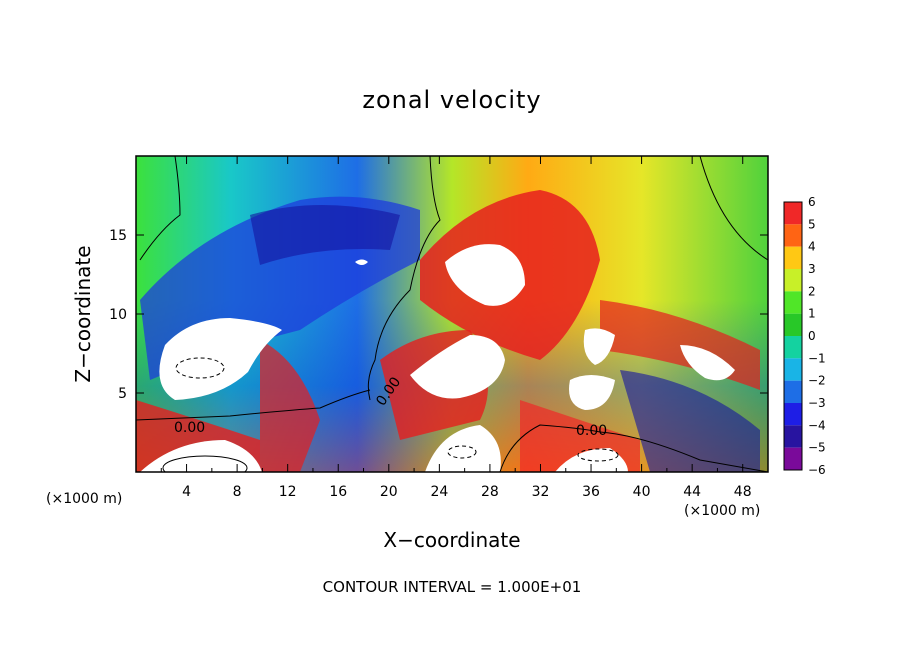 This screenshot has width=904, height=654. I want to click on colorbar: 6 5 4 3 2 1 0 −1 −2 −3 −4 −5 −6, so click(804, 336).